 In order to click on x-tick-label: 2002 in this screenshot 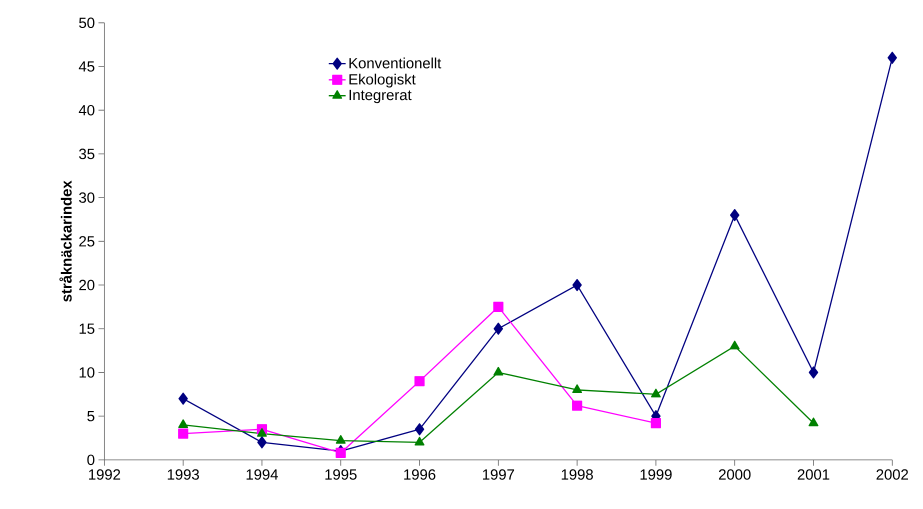, I will do `click(892, 474)`.